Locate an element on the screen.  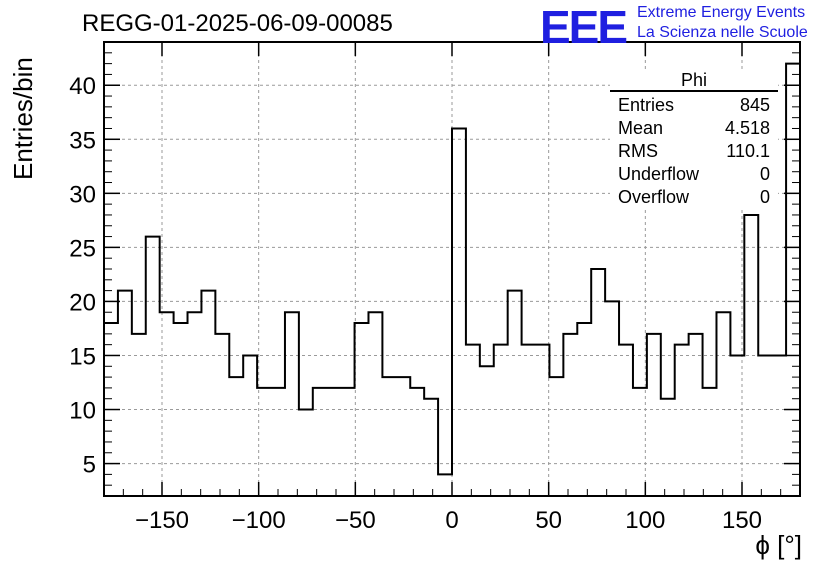
y-tick-label: 40 is located at coordinates (82, 86).